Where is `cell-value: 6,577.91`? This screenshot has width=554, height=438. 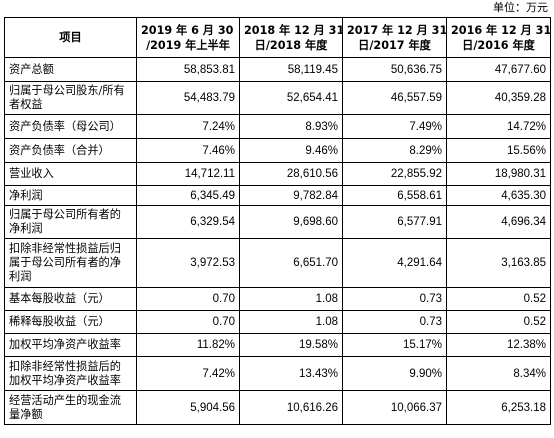
cell-value: 6,577.91 is located at coordinates (394, 222).